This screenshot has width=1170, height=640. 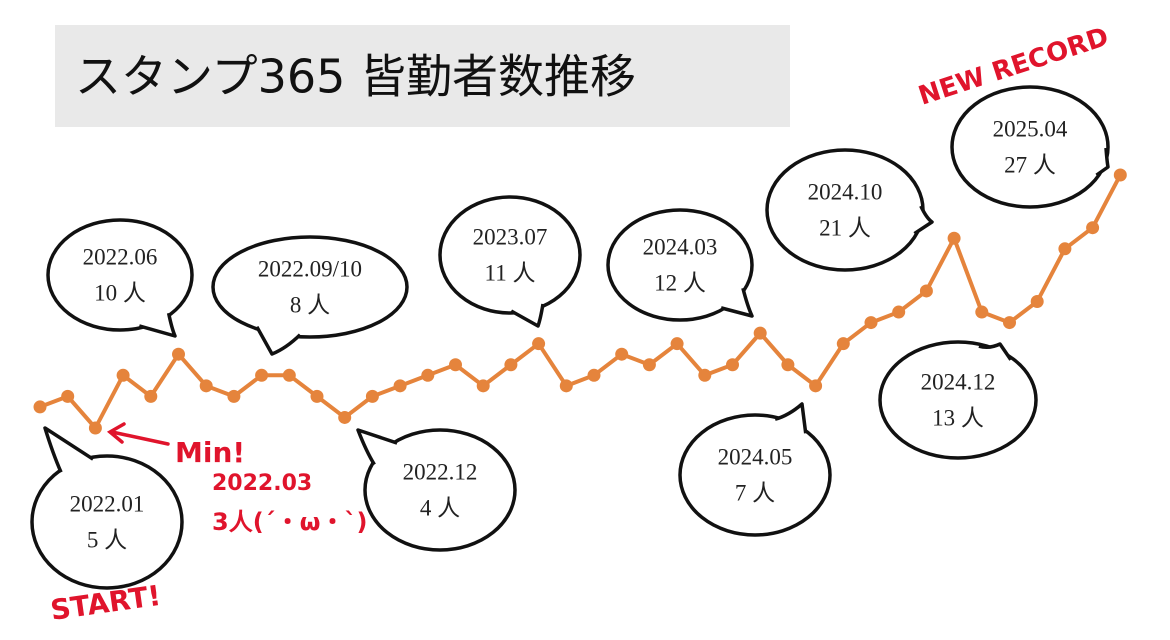 What do you see at coordinates (958, 381) in the screenshot?
I see `bubble-date: 2024.12` at bounding box center [958, 381].